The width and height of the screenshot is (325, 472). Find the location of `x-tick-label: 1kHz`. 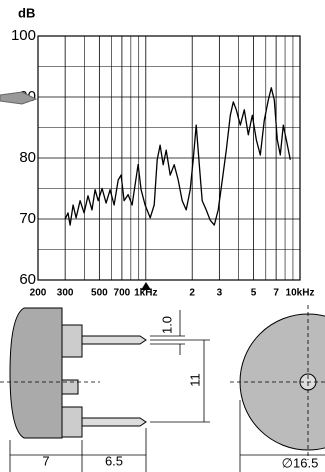

x-tick-label: 1kHz is located at coordinates (145, 293).